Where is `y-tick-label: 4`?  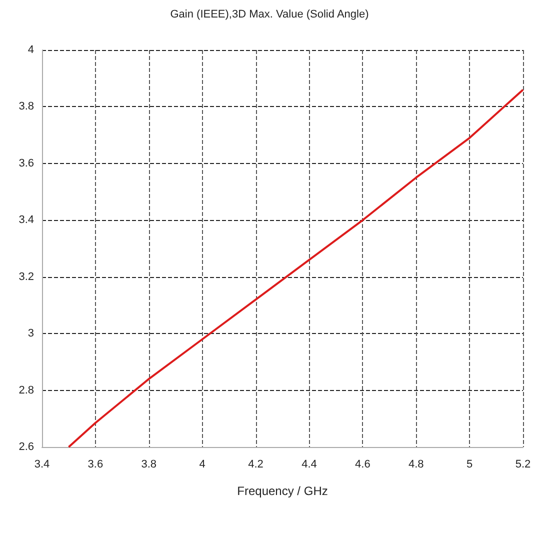 y-tick-label: 4 is located at coordinates (31, 50).